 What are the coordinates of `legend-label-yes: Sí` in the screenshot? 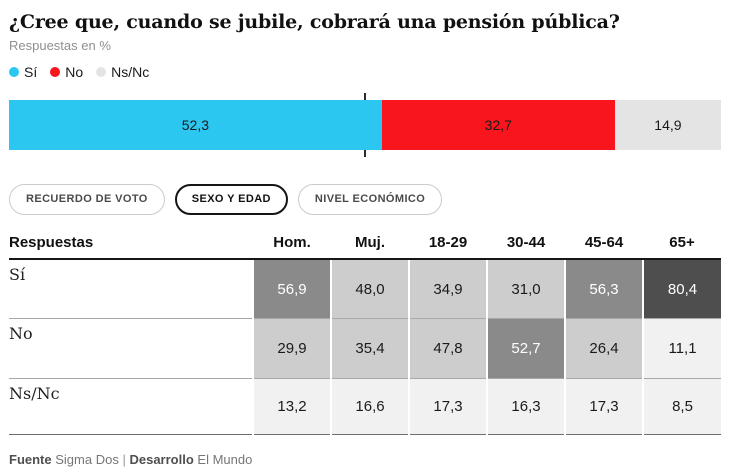 It's located at (31, 71).